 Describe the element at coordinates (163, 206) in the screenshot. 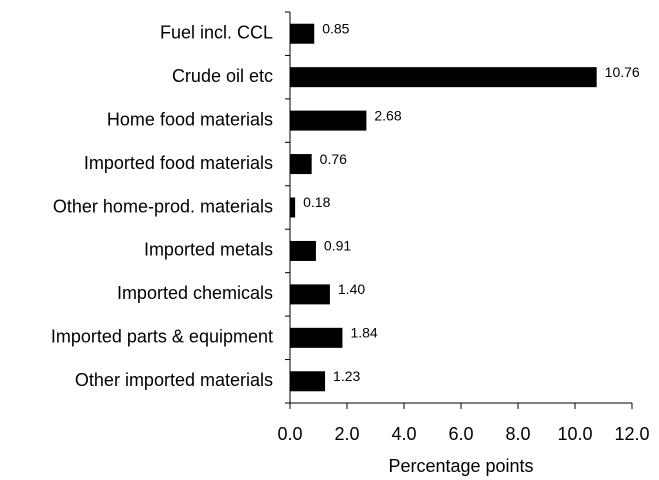

I see `y-tick-label: Other home-prod. materials` at that location.